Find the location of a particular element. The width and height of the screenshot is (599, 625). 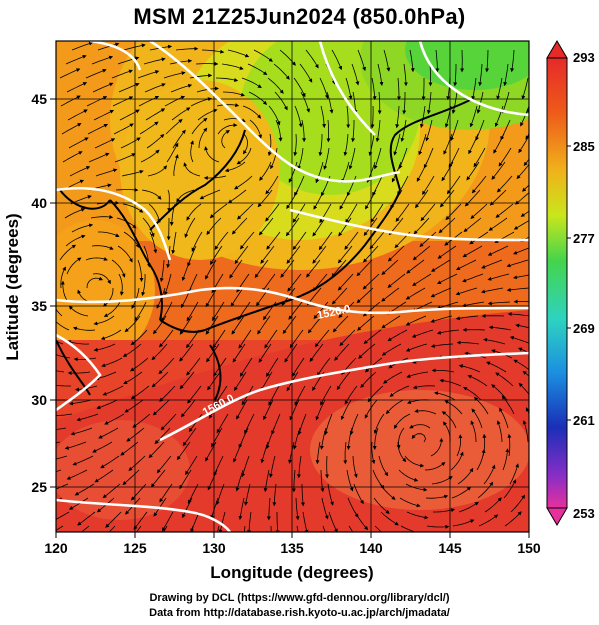

y-tick-marks is located at coordinates (53, 293).